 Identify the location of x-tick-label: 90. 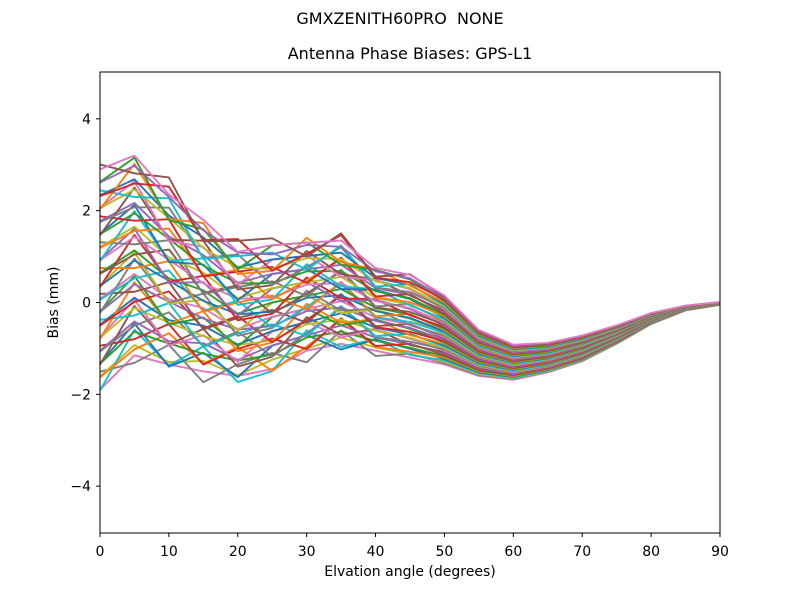
(720, 552).